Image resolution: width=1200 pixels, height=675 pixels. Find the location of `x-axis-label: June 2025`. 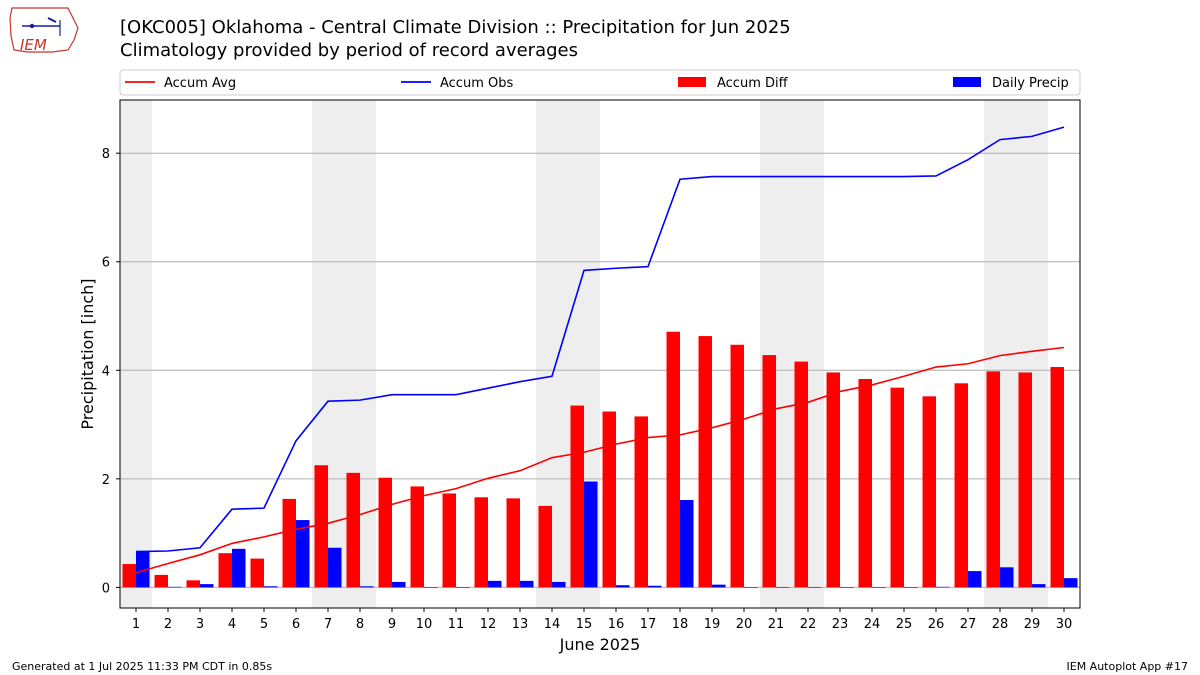

x-axis-label: June 2025 is located at coordinates (600, 644).